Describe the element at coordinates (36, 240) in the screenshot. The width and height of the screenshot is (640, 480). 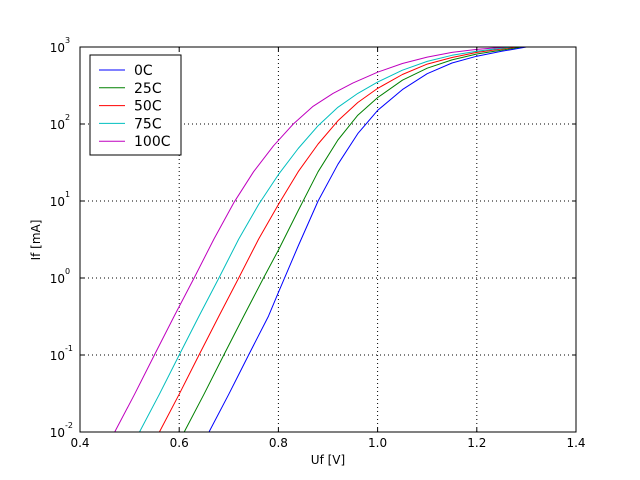
I see `y-axis-label: If [mA]` at that location.